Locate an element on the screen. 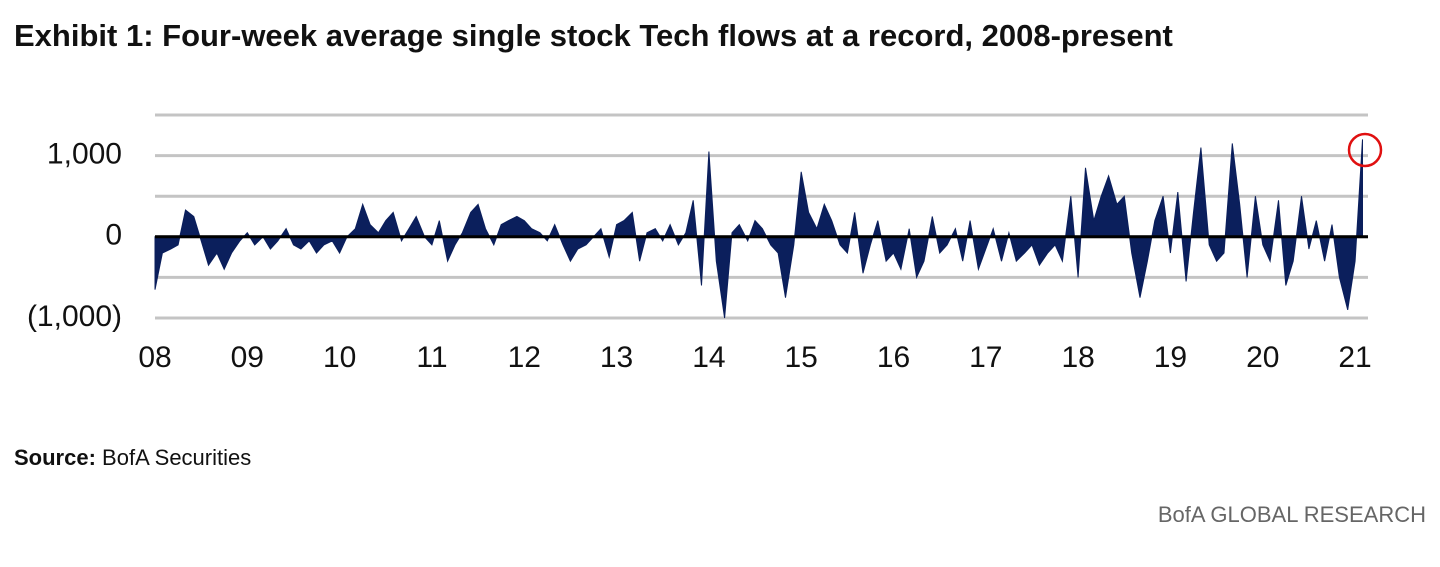 The width and height of the screenshot is (1440, 567). brand: BofA GLOBAL RESEARCH is located at coordinates (1292, 514).